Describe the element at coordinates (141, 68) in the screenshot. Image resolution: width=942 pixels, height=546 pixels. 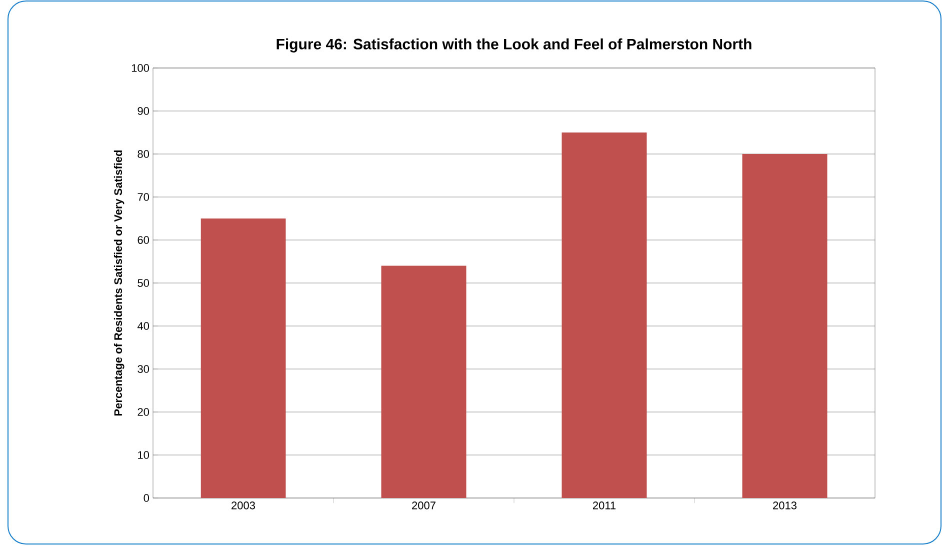
I see `y-tick-label: 100` at that location.